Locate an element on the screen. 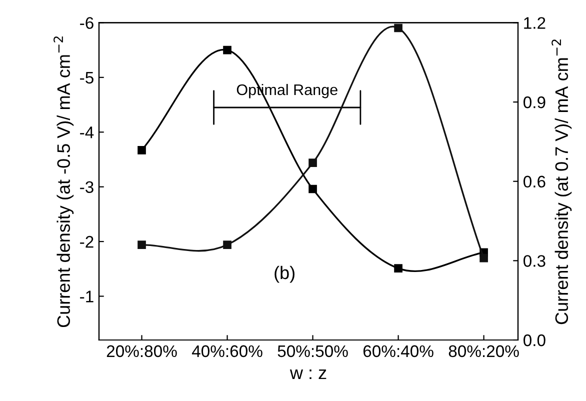 This screenshot has height=401, width=586. y2-tick-label: 0.9 is located at coordinates (535, 102).